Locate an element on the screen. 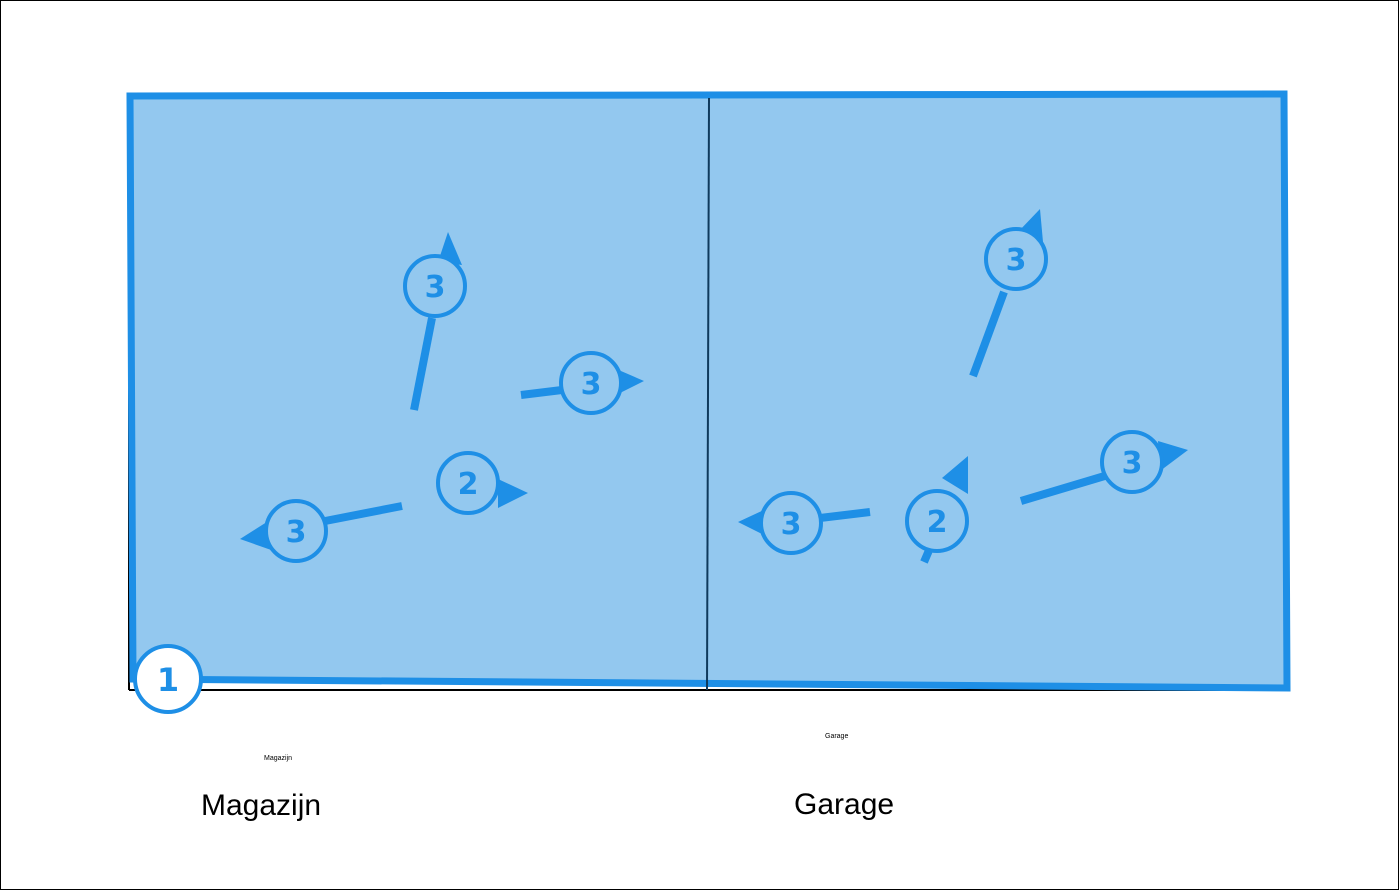 The width and height of the screenshot is (1399, 890). marker-left-3: 2 is located at coordinates (482, 483).